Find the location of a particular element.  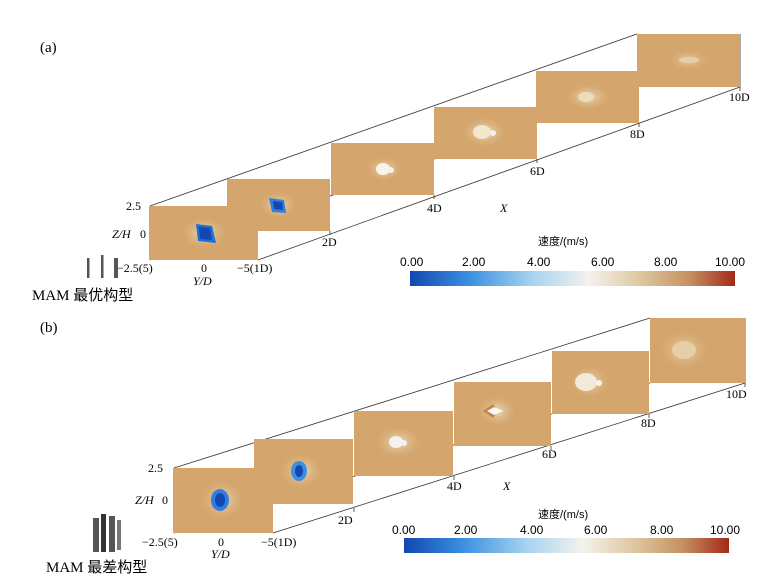

panel-caption: MAM 最差构型 is located at coordinates (96, 567).